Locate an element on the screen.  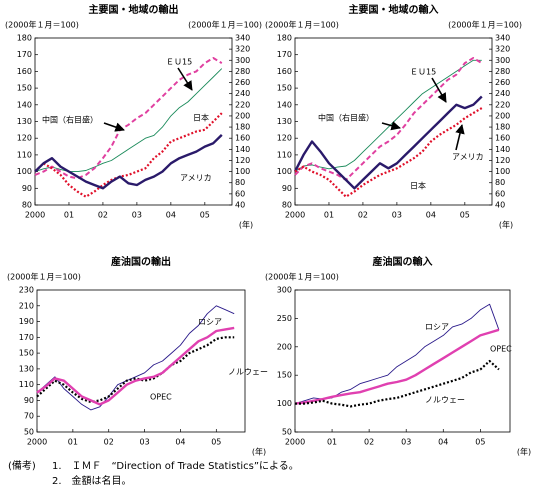
chart-title: 主要国・地域の輸入 is located at coordinates (394, 9).